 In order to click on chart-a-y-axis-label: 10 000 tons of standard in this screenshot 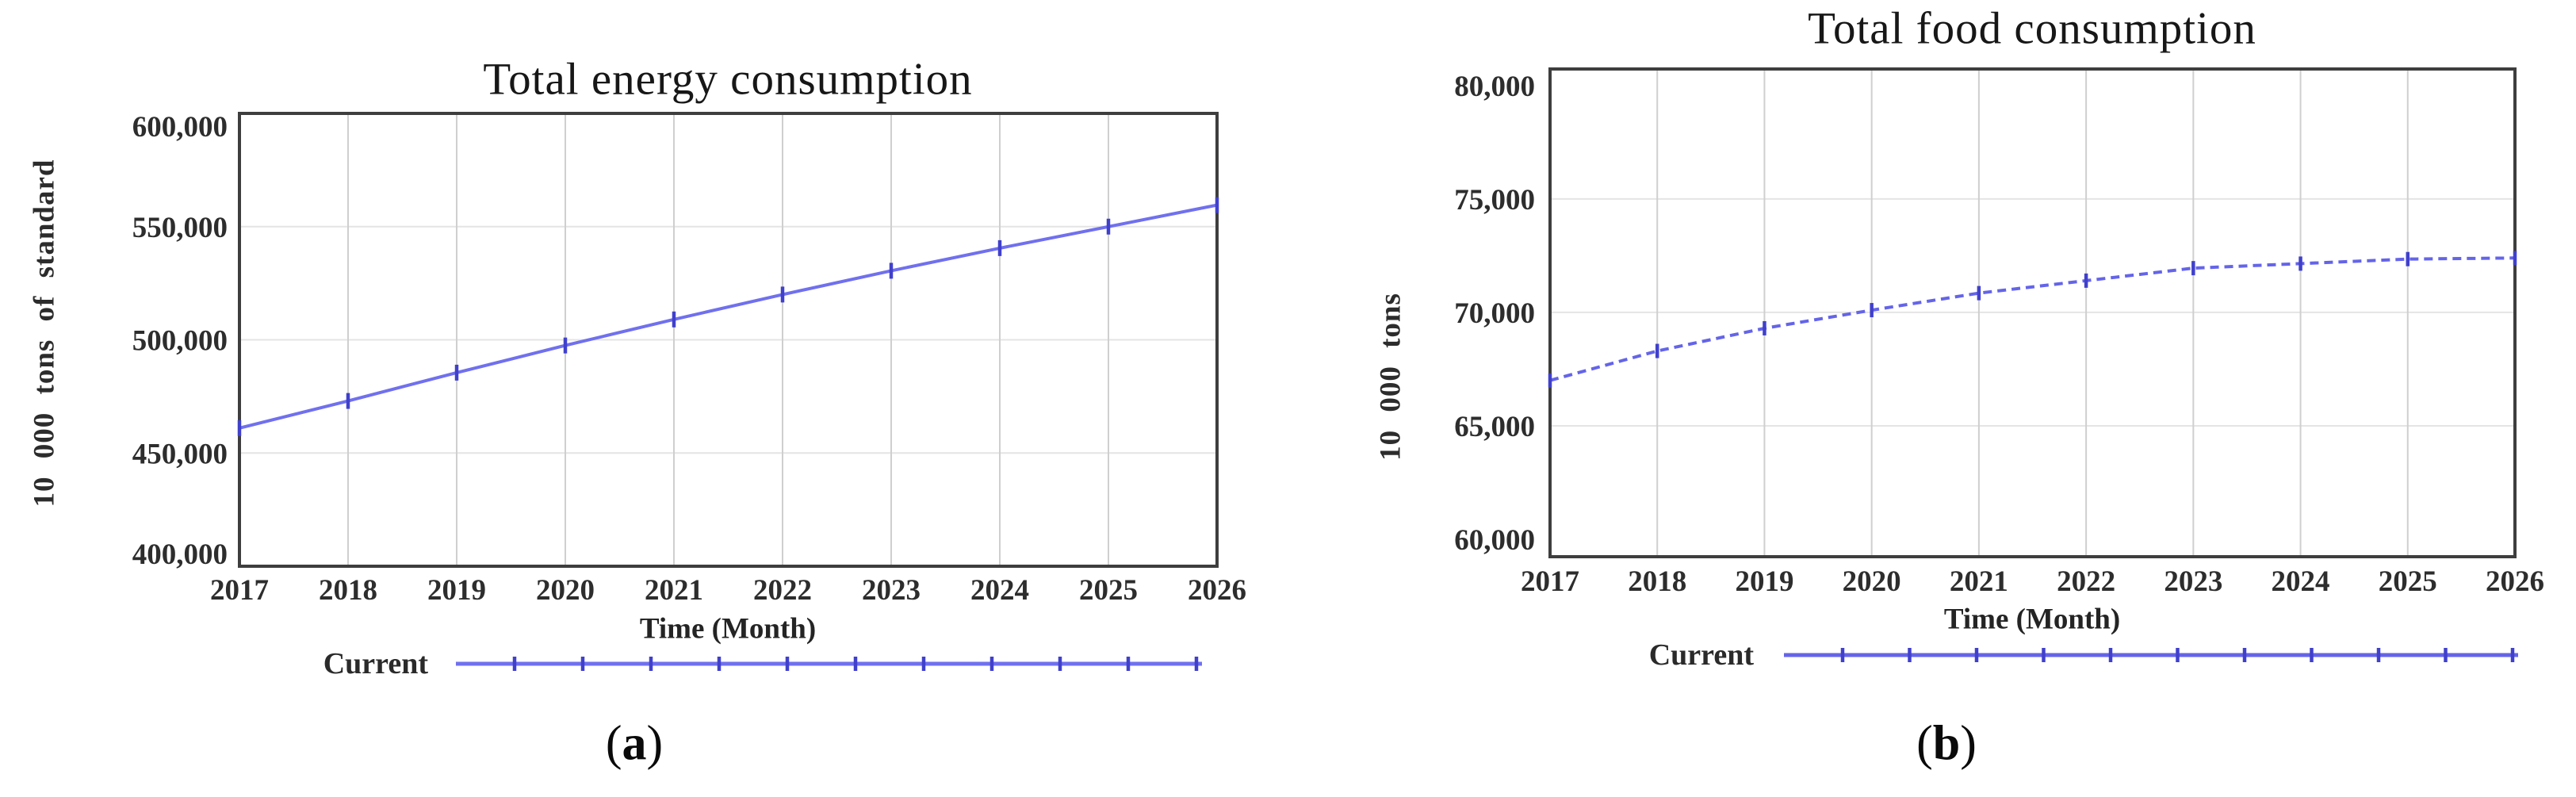, I will do `click(44, 334)`.